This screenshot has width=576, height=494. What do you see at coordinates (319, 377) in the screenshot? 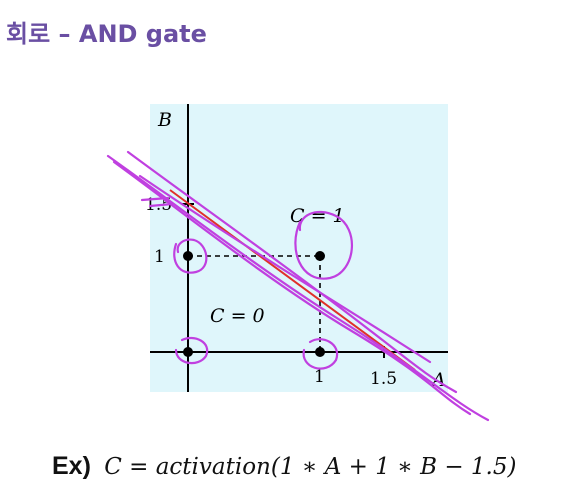
I see `tick-label-x-1: 1` at bounding box center [319, 377].